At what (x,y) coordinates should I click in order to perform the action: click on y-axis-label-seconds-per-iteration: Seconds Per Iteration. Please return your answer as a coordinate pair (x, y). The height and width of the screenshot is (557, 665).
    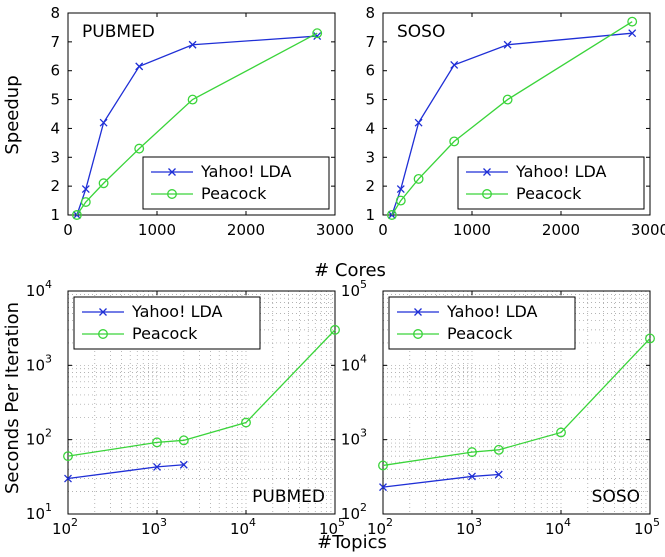
    Looking at the image, I should click on (12, 398).